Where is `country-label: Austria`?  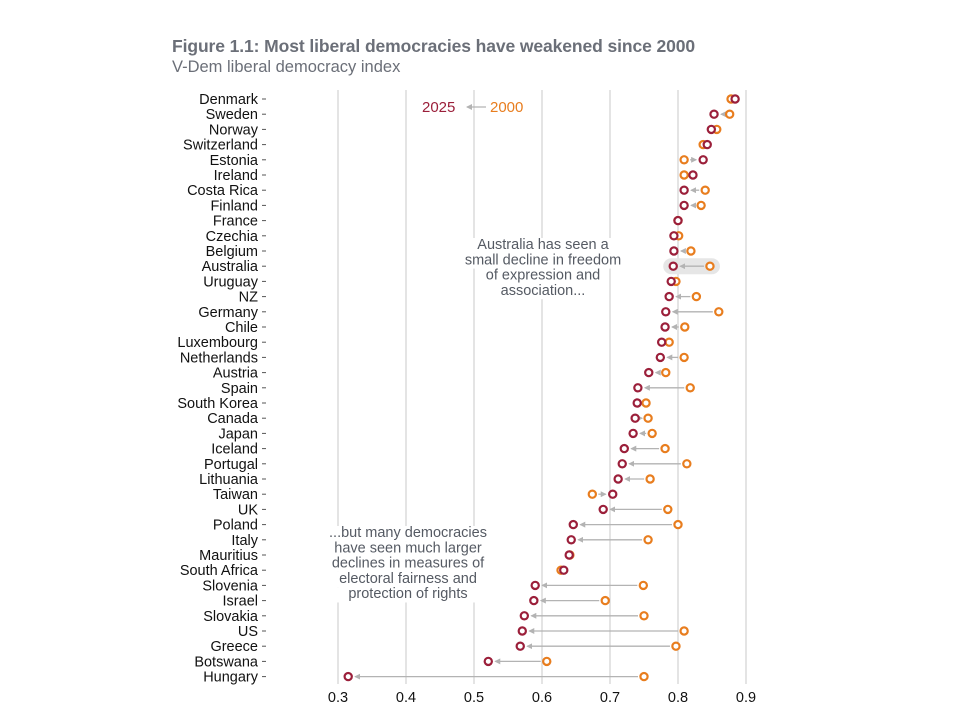
country-label: Austria is located at coordinates (236, 374).